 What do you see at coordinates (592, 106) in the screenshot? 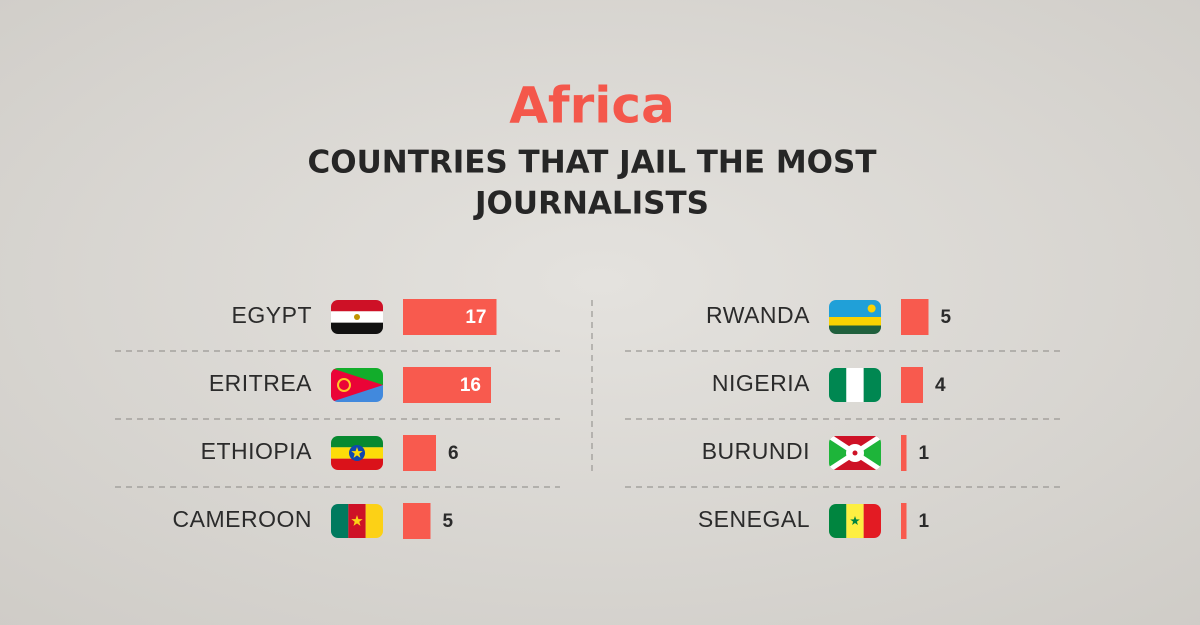
I see `chart-title: Africa` at bounding box center [592, 106].